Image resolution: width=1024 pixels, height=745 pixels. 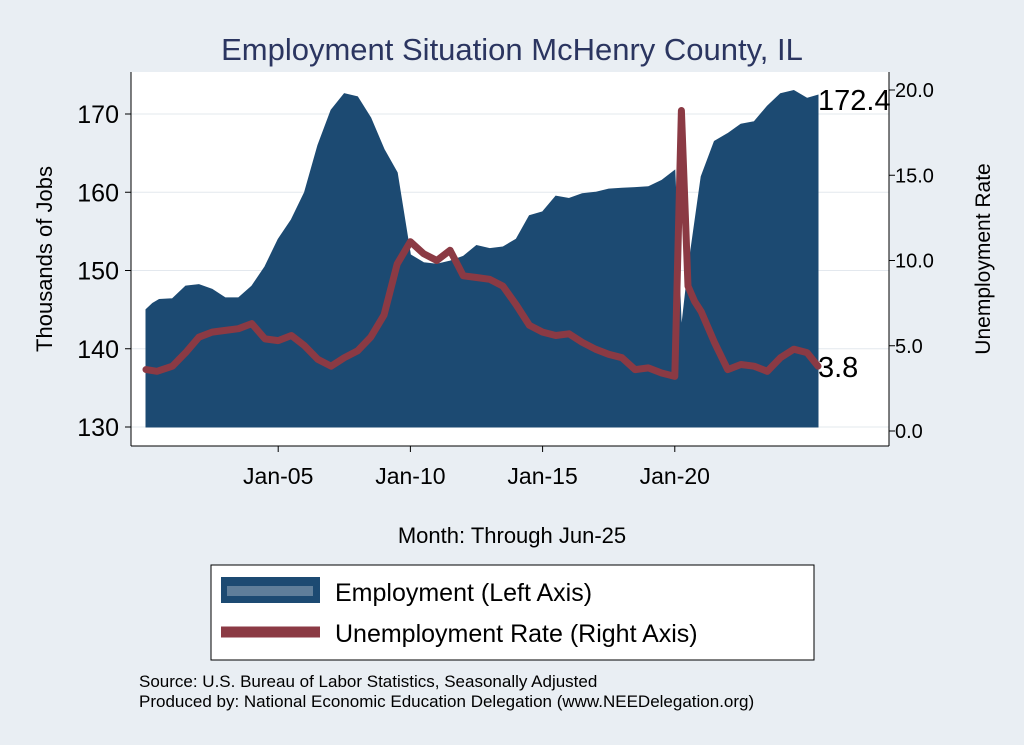 I want to click on left-tick-label-4: 170, so click(x=98, y=115).